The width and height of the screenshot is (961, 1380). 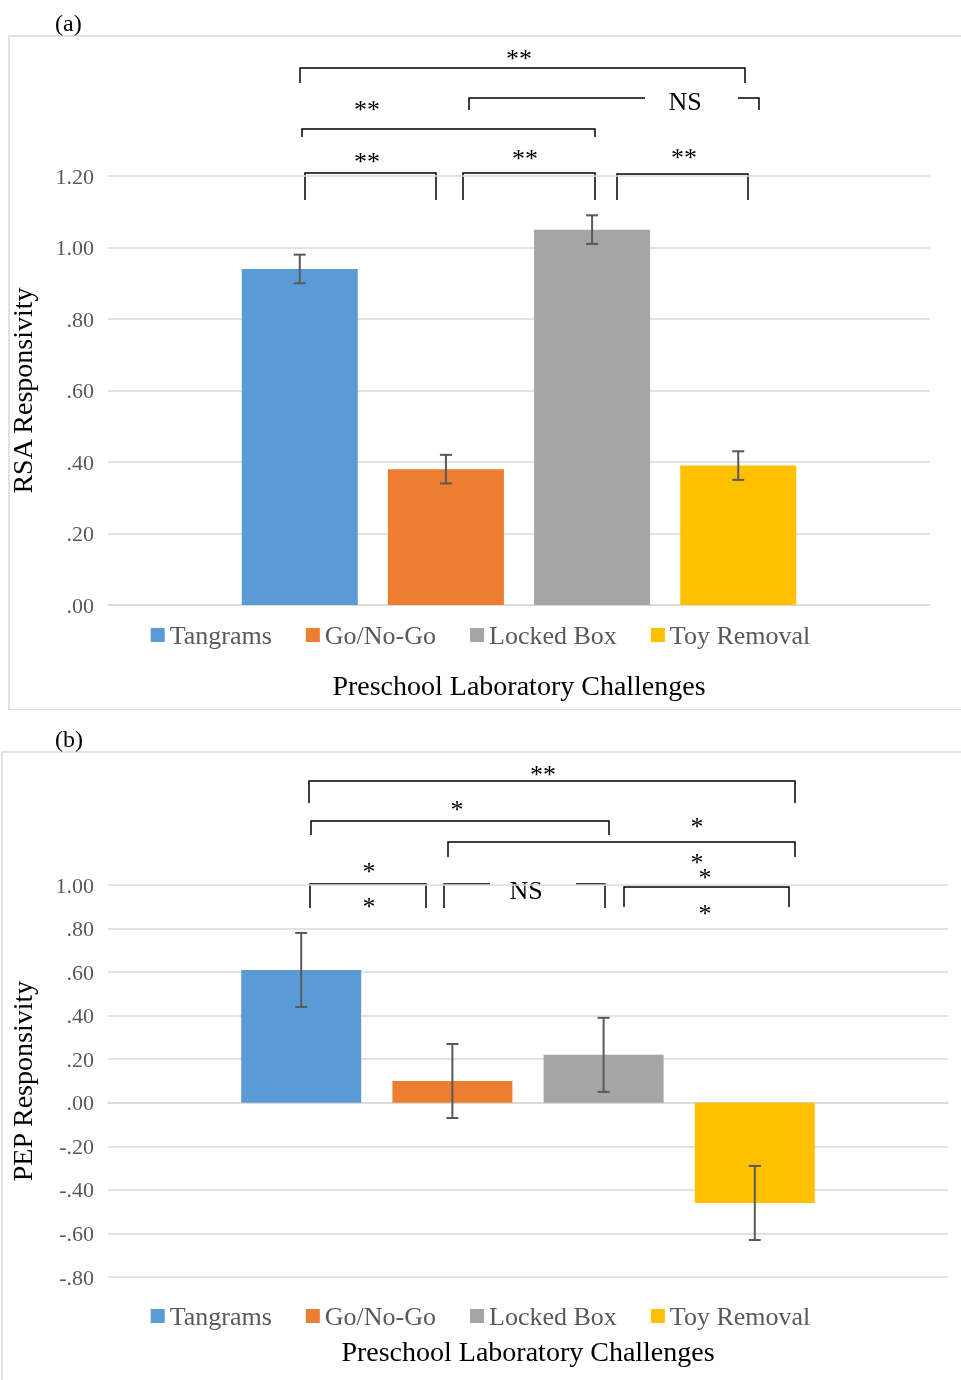 What do you see at coordinates (74, 176) in the screenshot?
I see `y-tick-label: 1.20` at bounding box center [74, 176].